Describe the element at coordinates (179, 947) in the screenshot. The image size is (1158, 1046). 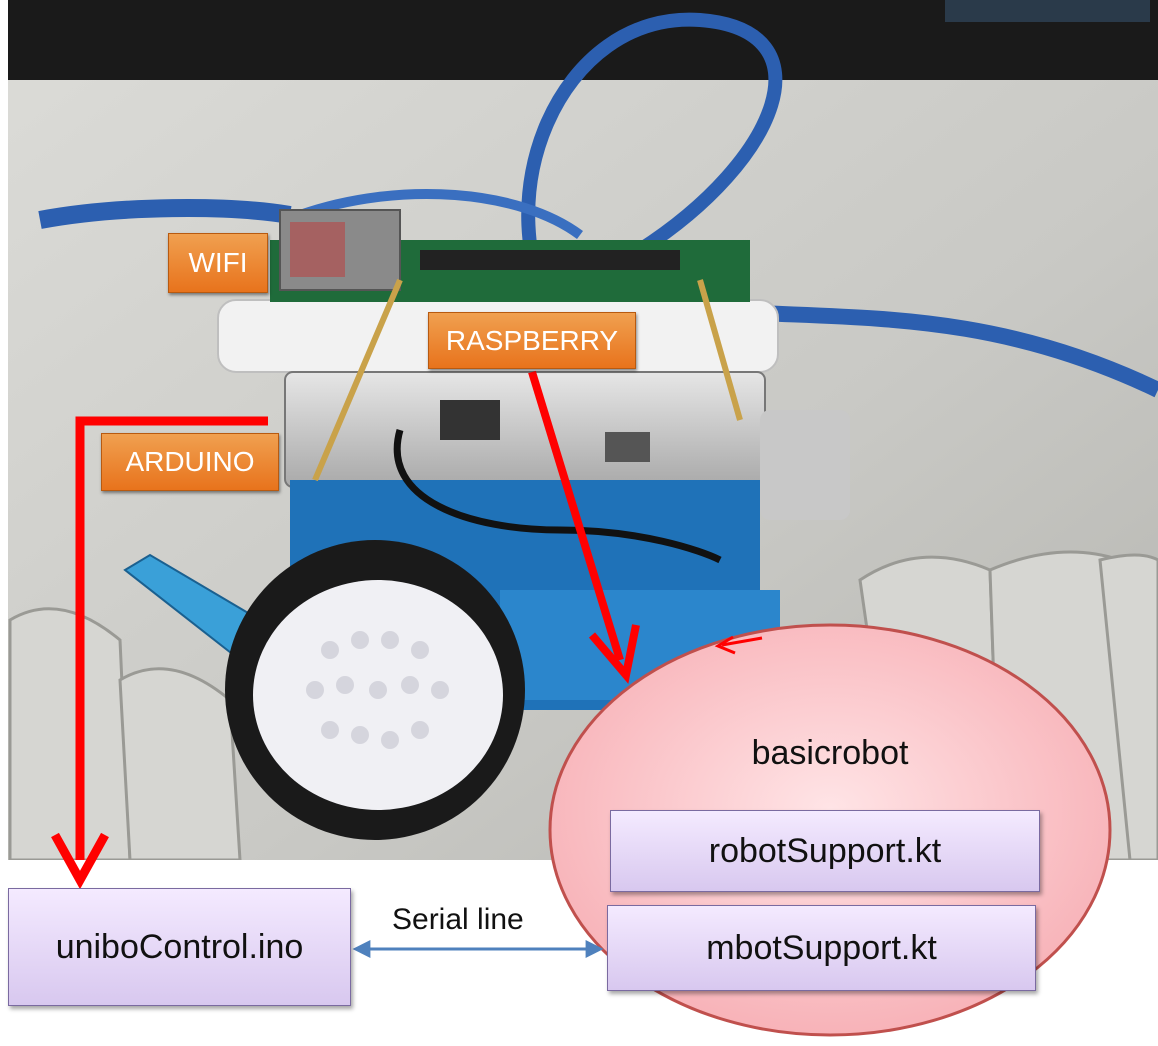
I see `unibo-control-box: uniboControl.ino` at that location.